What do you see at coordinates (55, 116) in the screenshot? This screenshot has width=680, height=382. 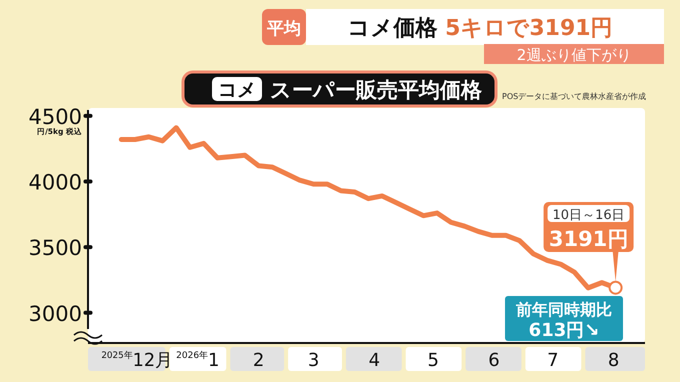 I see `y-tick-label: 4500` at bounding box center [55, 116].